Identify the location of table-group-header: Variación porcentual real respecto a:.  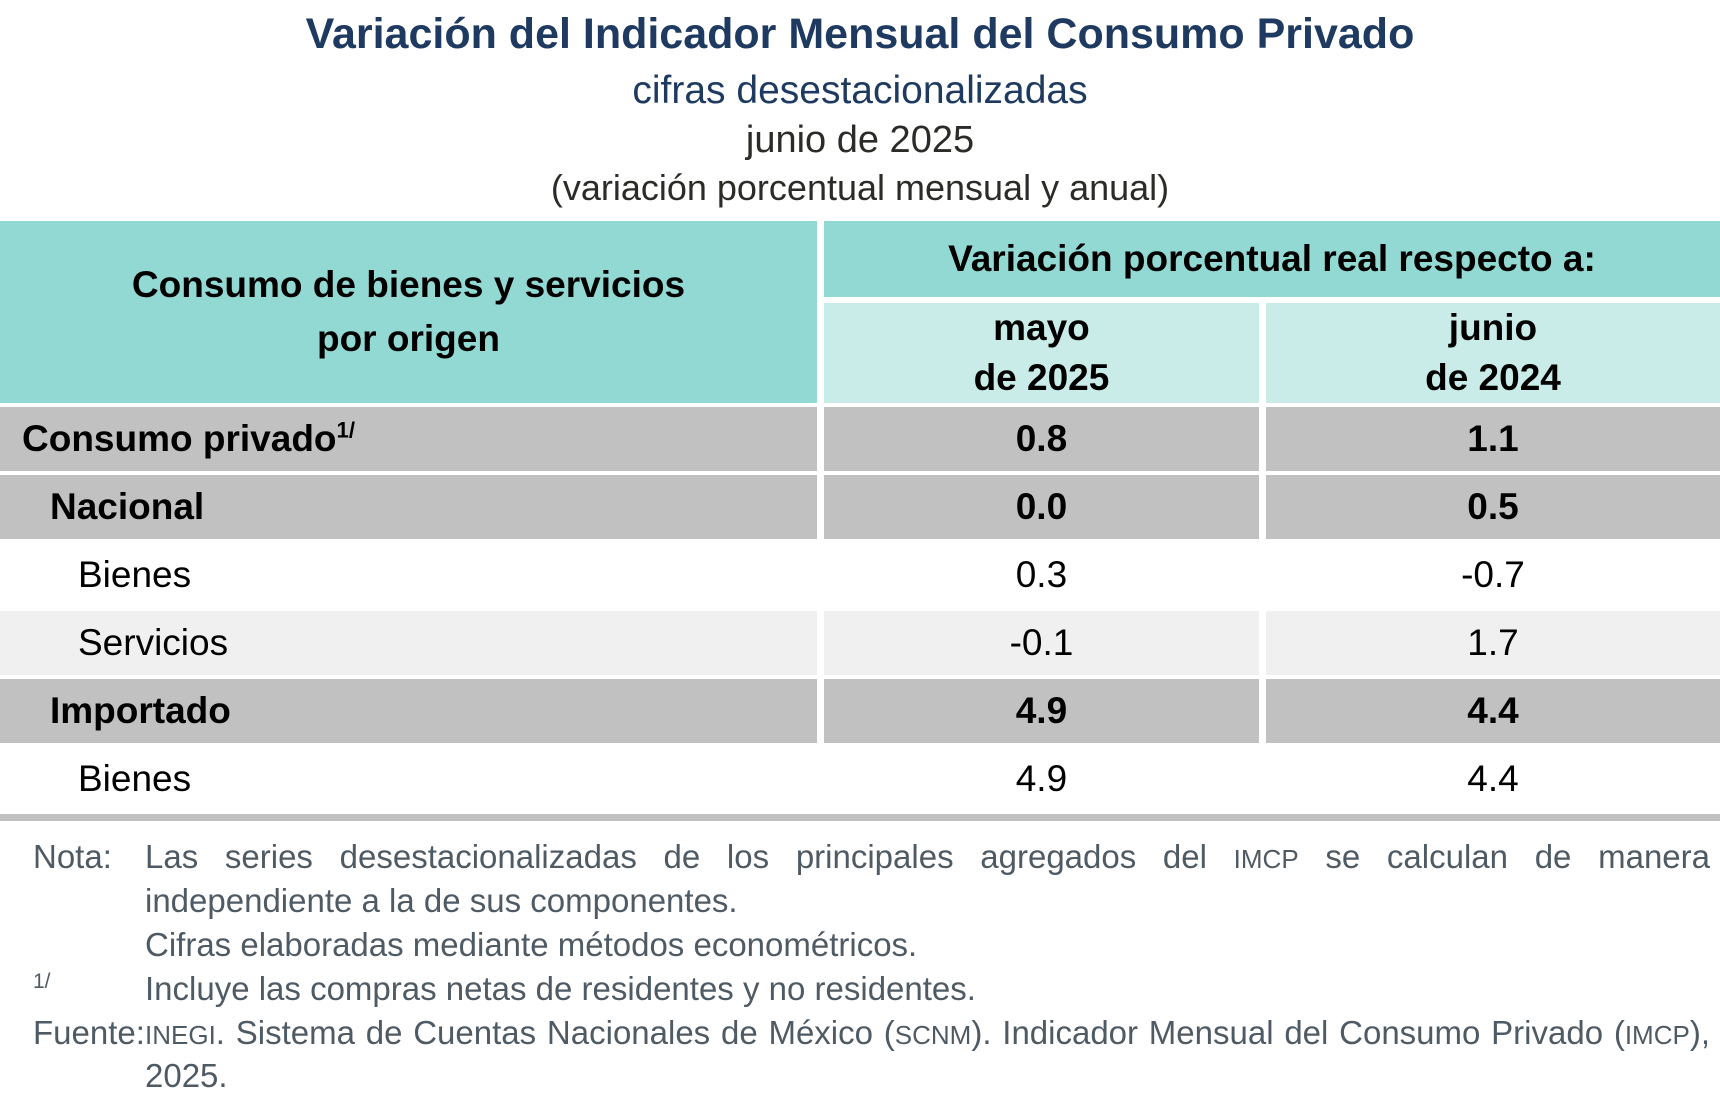
(1268, 261).